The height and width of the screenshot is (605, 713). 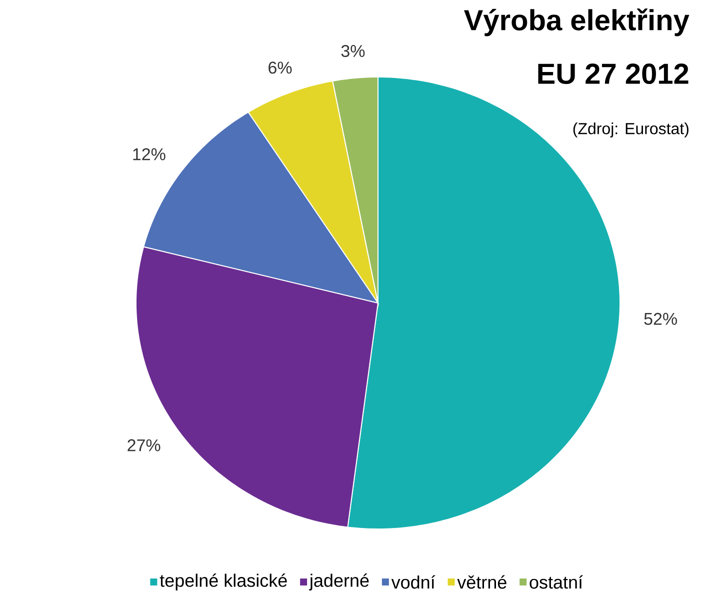 What do you see at coordinates (149, 154) in the screenshot?
I see `data-label: 12%` at bounding box center [149, 154].